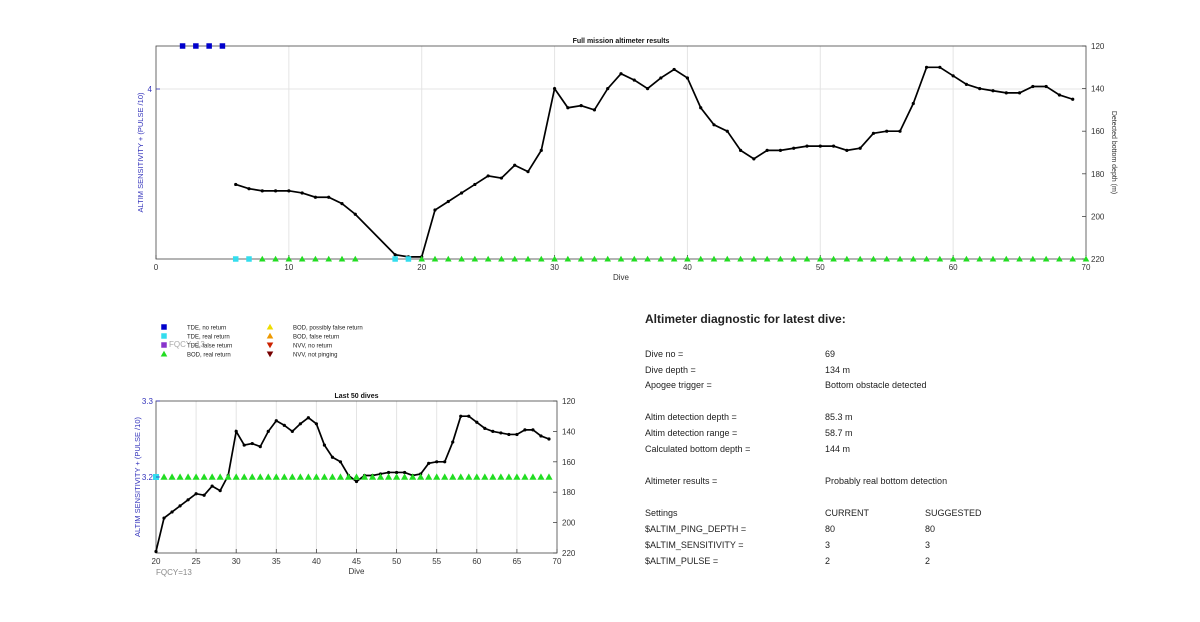 This screenshot has width=1200, height=622. I want to click on x-tick-label: 70, so click(557, 561).